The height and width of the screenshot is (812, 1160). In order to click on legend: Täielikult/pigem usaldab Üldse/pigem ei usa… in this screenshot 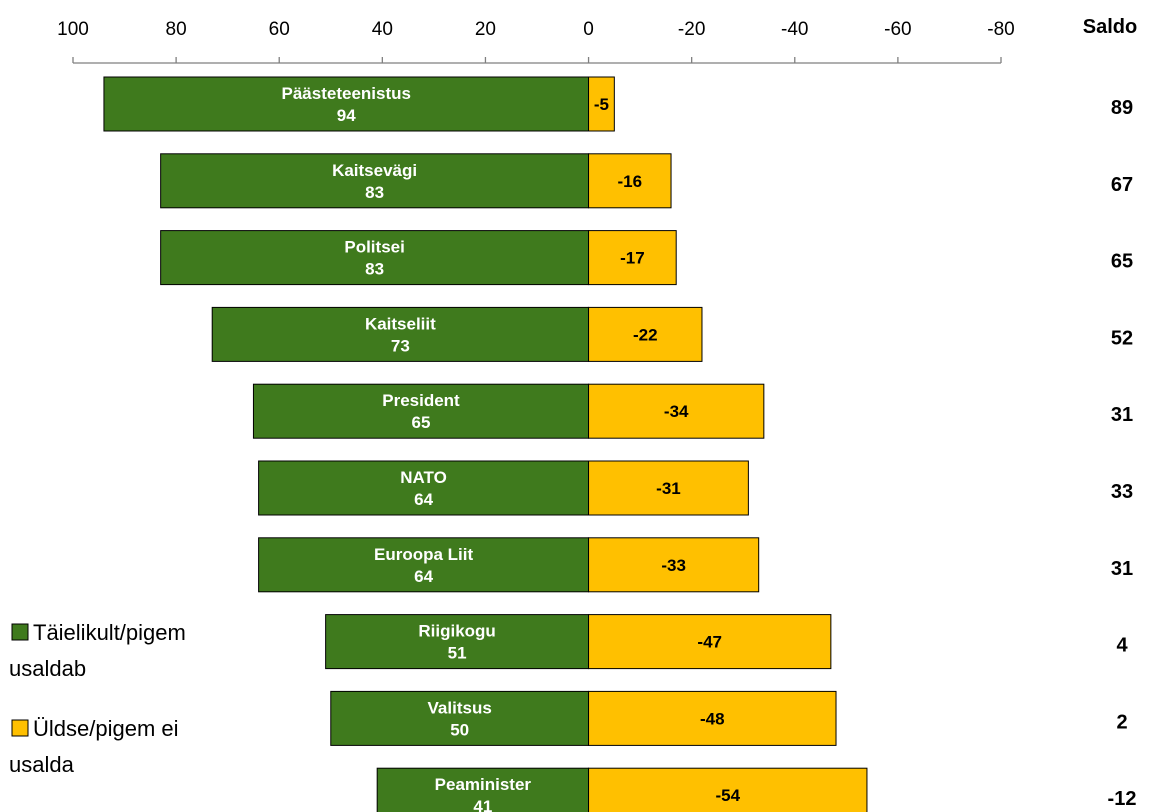, I will do `click(97, 698)`.